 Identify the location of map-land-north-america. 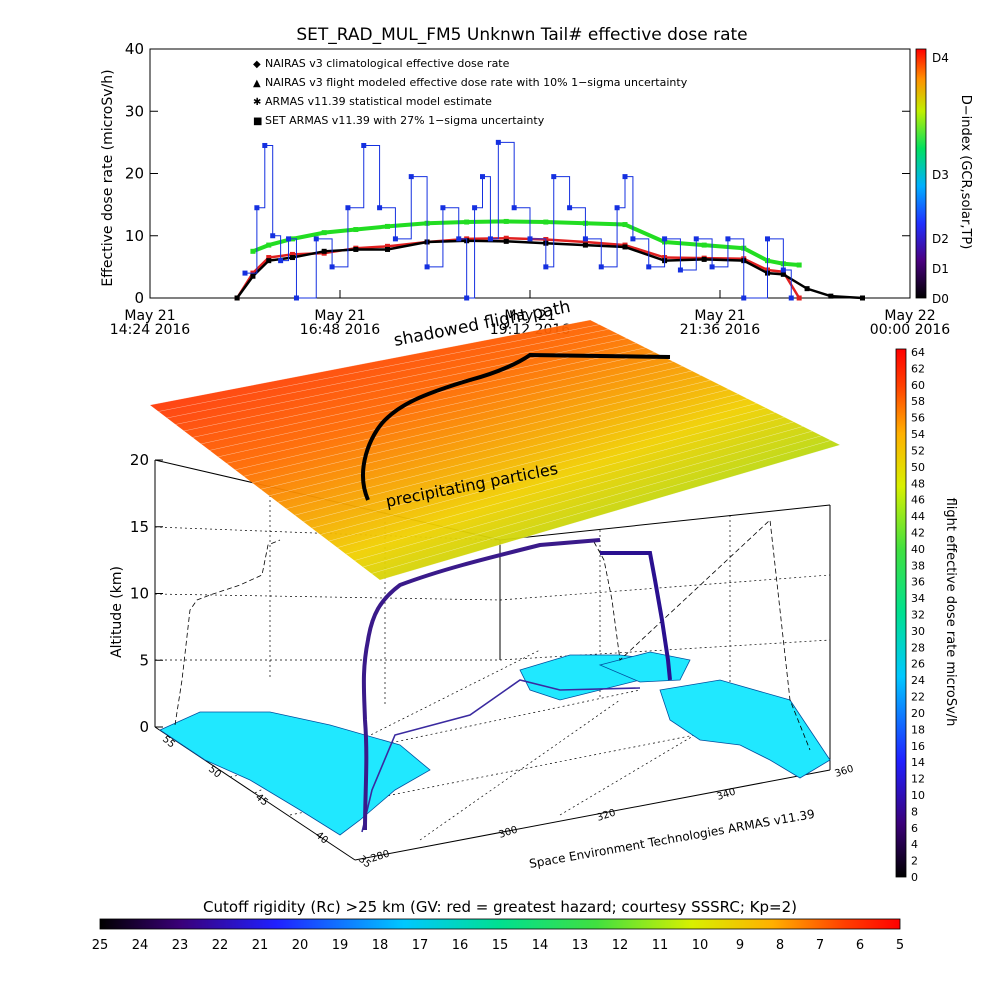
(295, 773).